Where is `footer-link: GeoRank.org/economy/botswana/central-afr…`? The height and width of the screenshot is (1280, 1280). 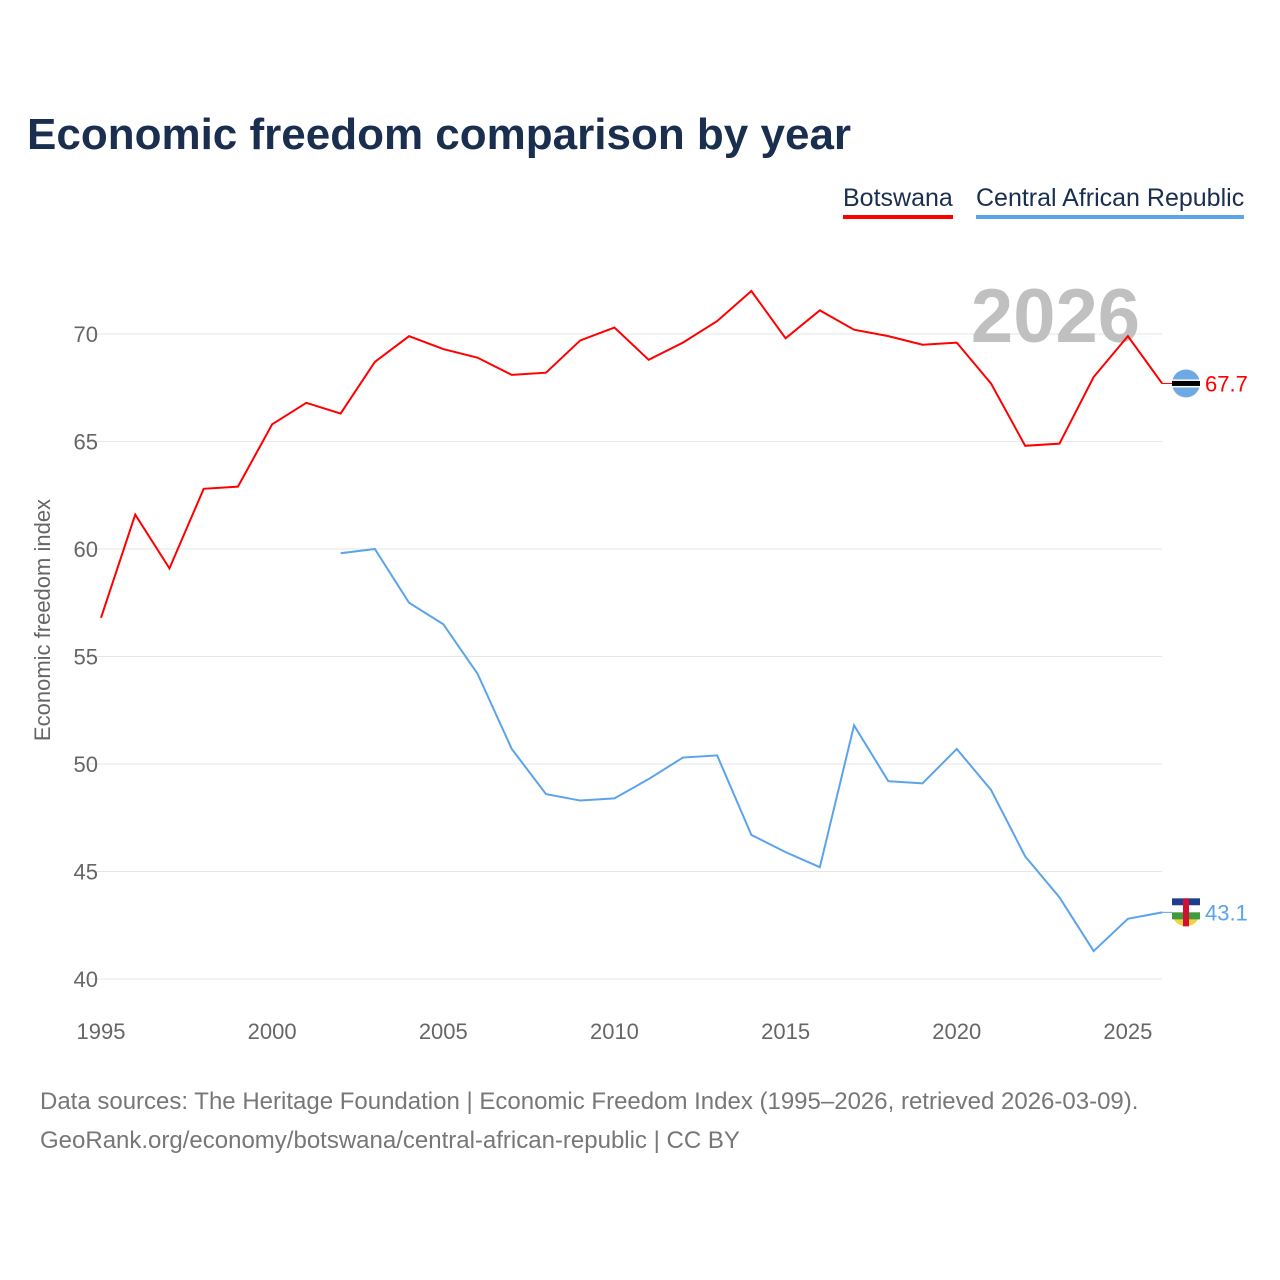 footer-link: GeoRank.org/economy/botswana/central-afr… is located at coordinates (390, 1140).